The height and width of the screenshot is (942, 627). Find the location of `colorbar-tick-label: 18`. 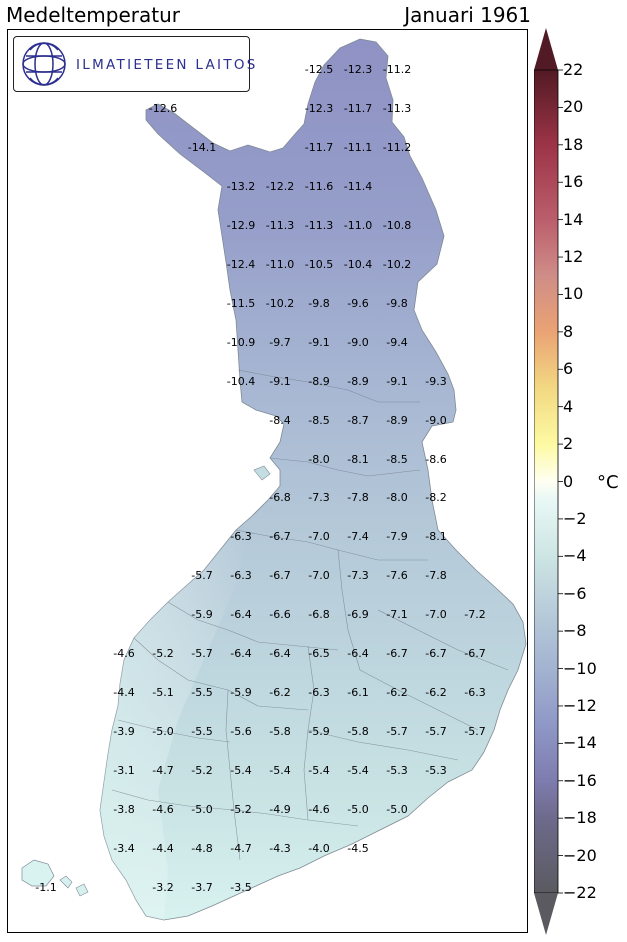

colorbar-tick-label: 18 is located at coordinates (573, 144).